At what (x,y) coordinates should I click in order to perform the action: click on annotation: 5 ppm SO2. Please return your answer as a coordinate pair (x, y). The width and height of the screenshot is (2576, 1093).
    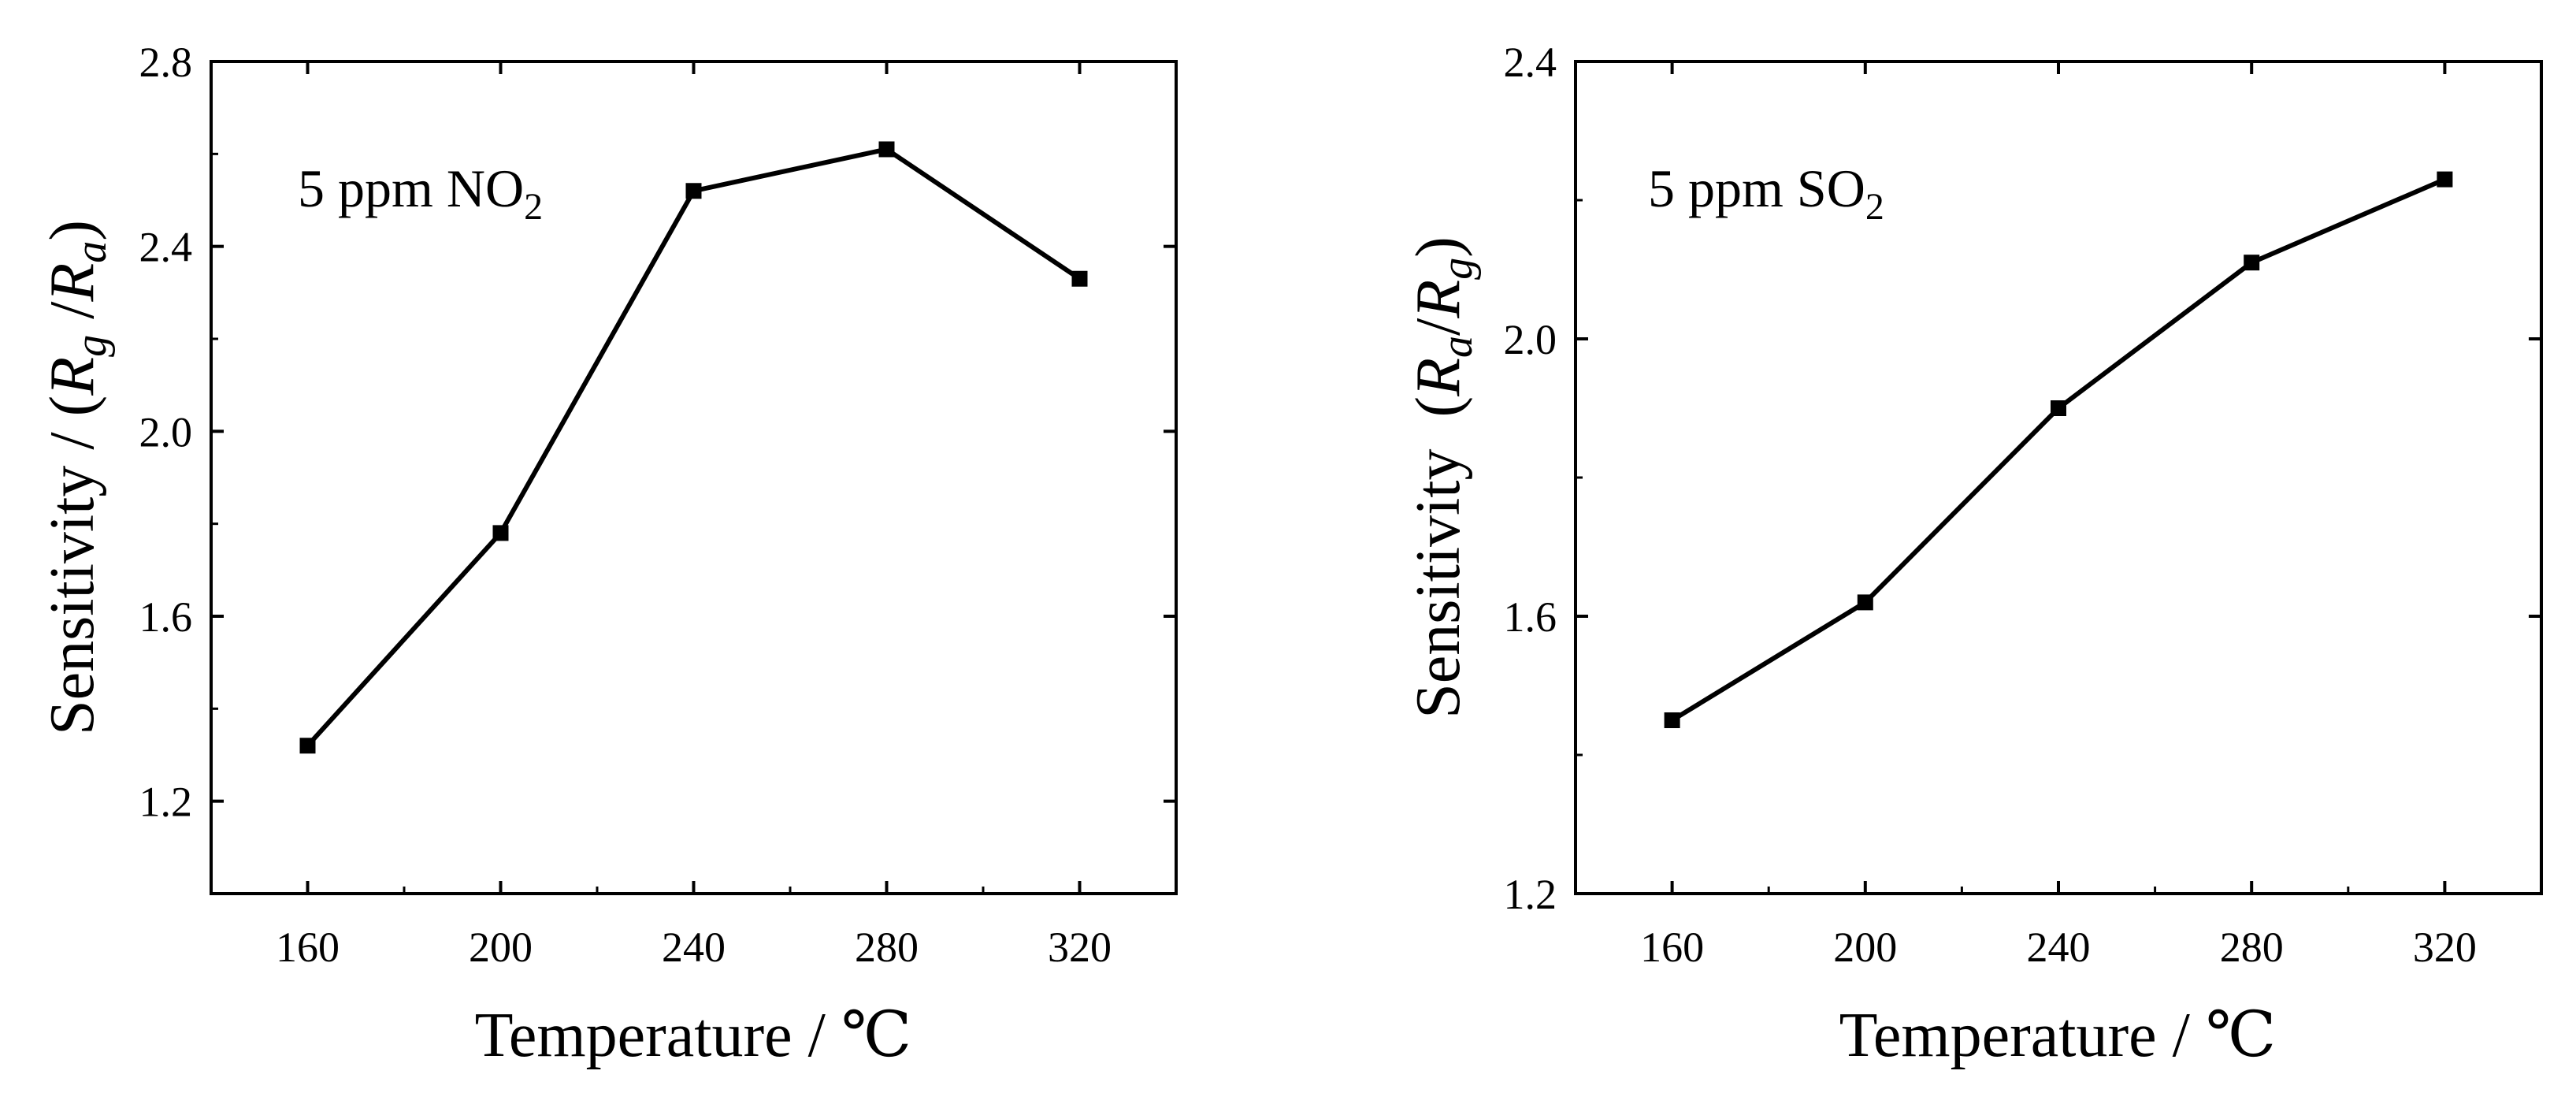
    Looking at the image, I should click on (1766, 193).